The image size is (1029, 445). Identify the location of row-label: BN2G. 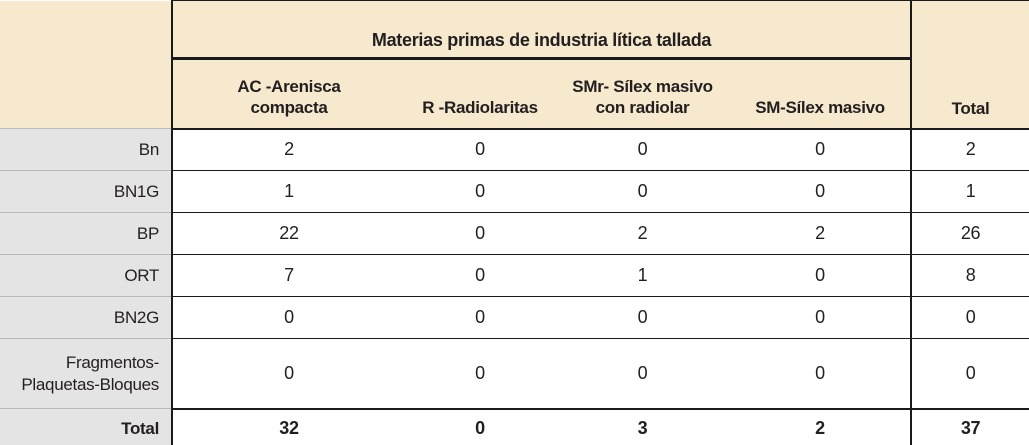
(86, 317).